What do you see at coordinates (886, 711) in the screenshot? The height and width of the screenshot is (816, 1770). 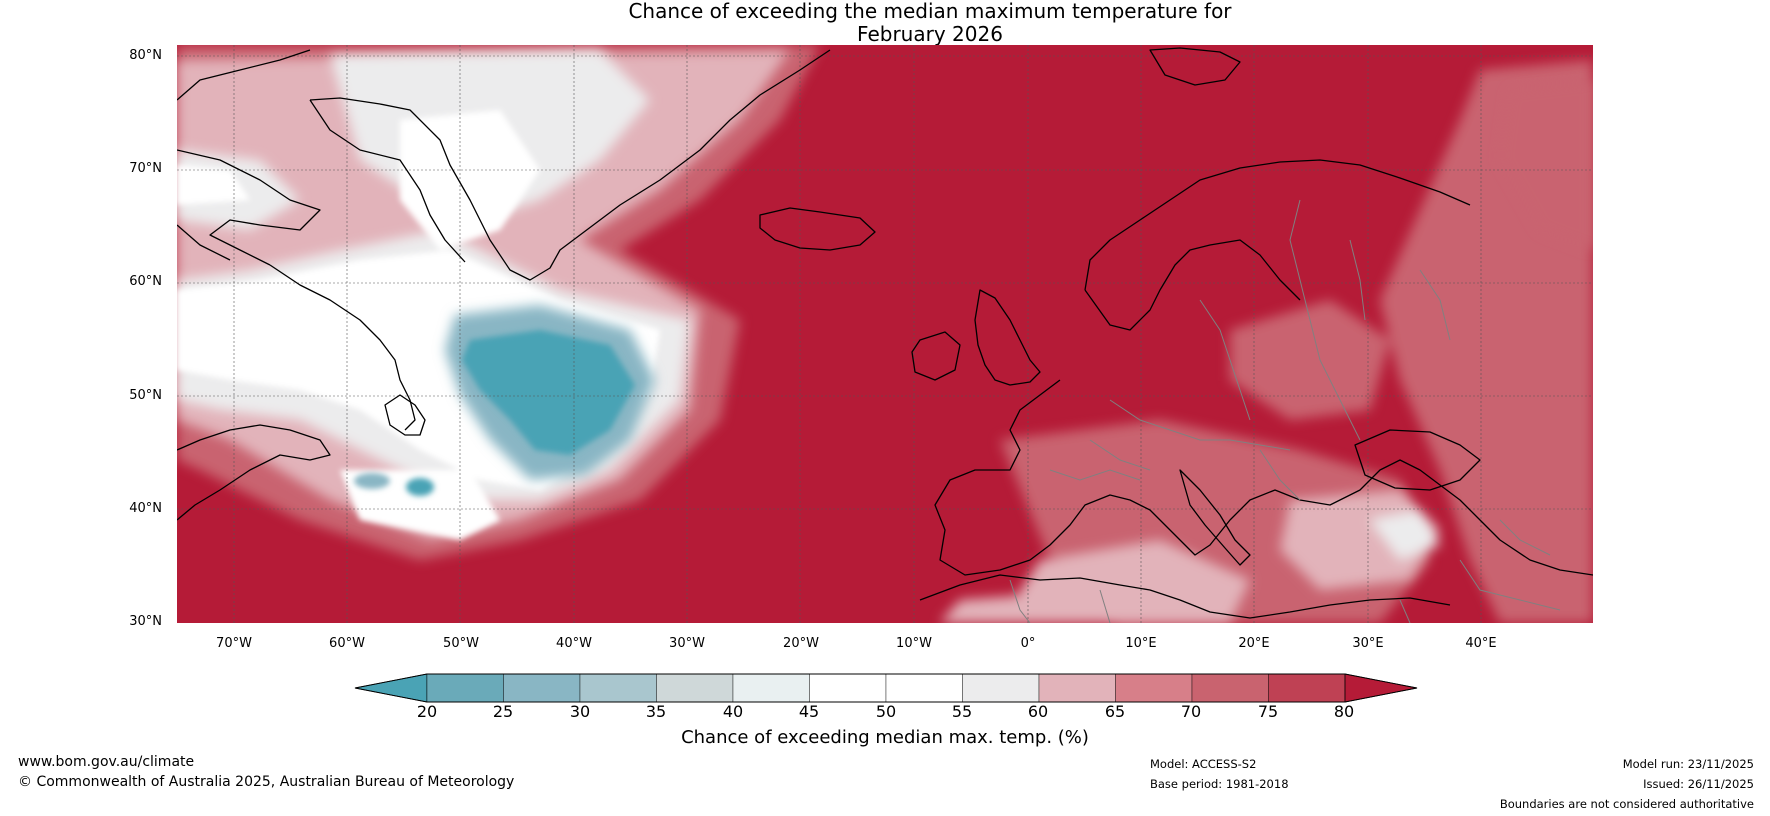 I see `colorbar-tick-50: 50` at bounding box center [886, 711].